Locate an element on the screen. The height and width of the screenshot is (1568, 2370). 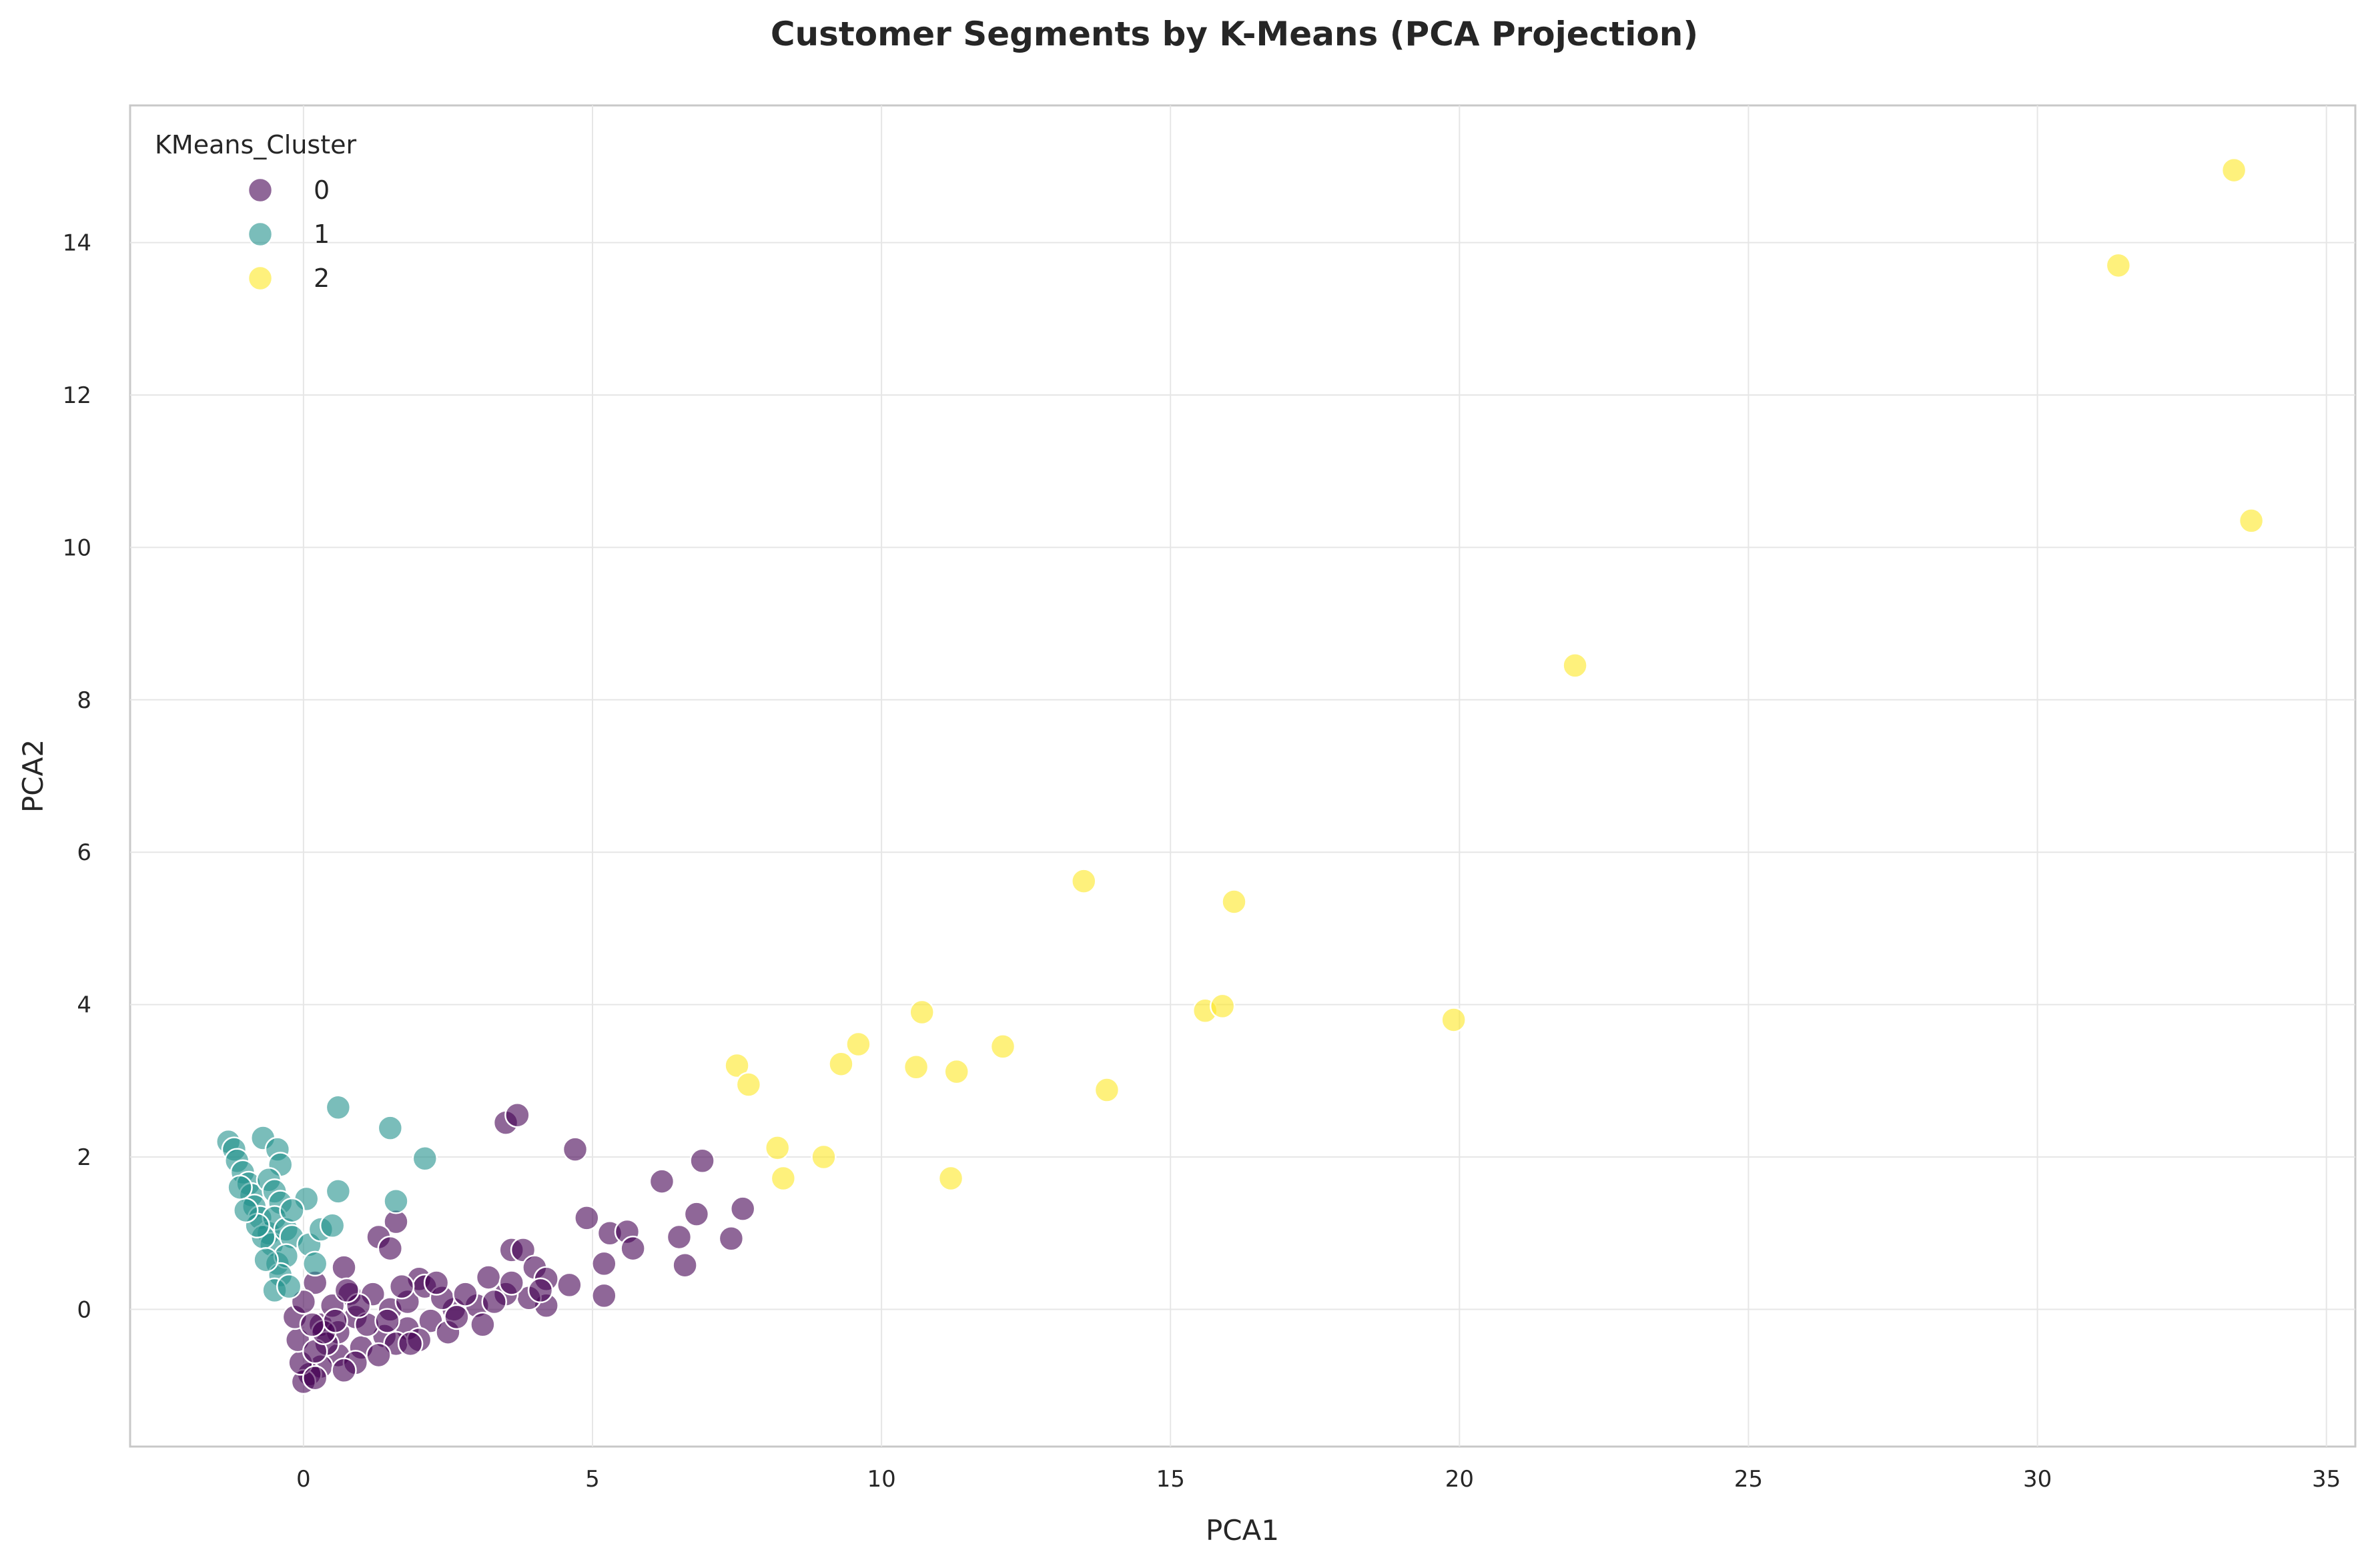
x-tick-label: 15 is located at coordinates (1170, 1479).